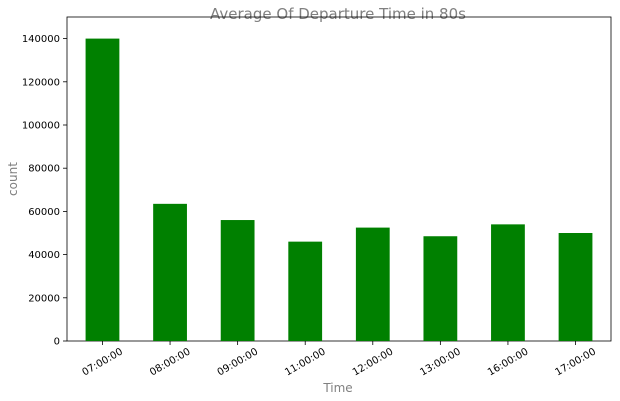 This screenshot has height=401, width=620. Describe the element at coordinates (305, 362) in the screenshot. I see `x-tick-label: 11:00:00` at that location.